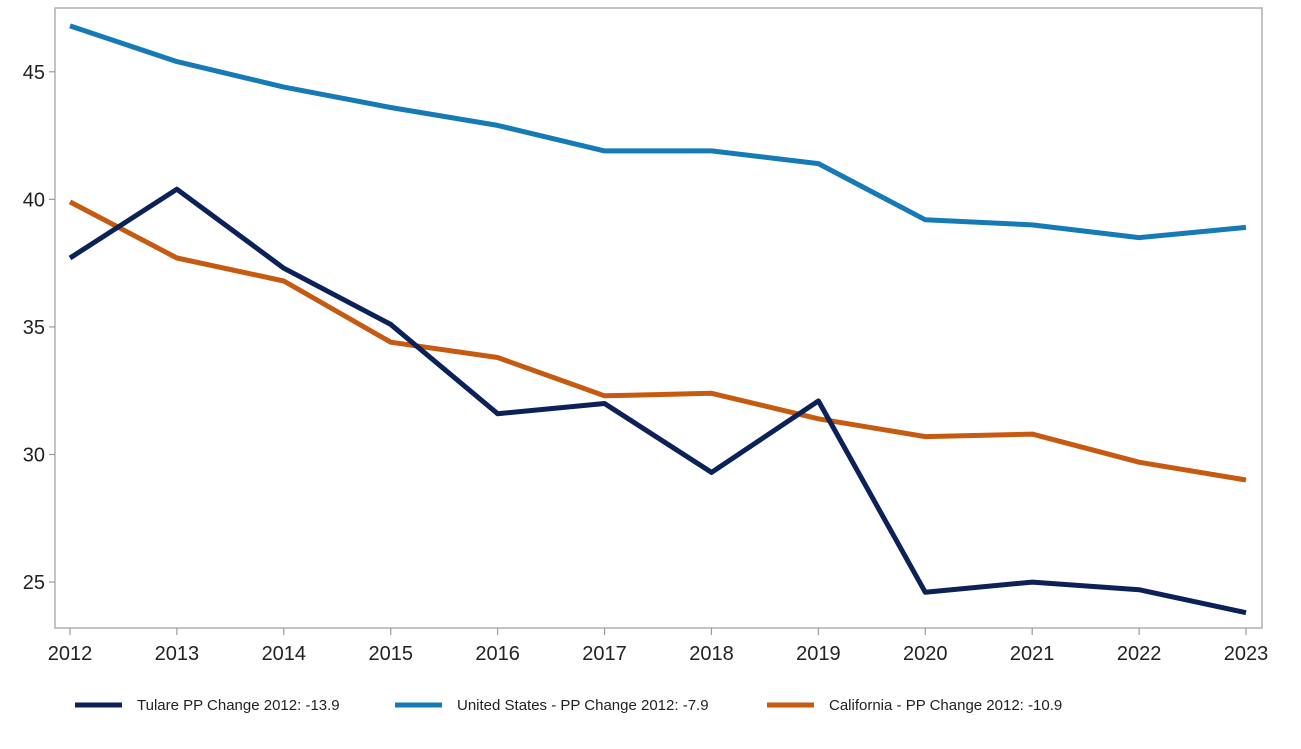 This screenshot has height=749, width=1301. I want to click on x-tick-label: 2017, so click(604, 654).